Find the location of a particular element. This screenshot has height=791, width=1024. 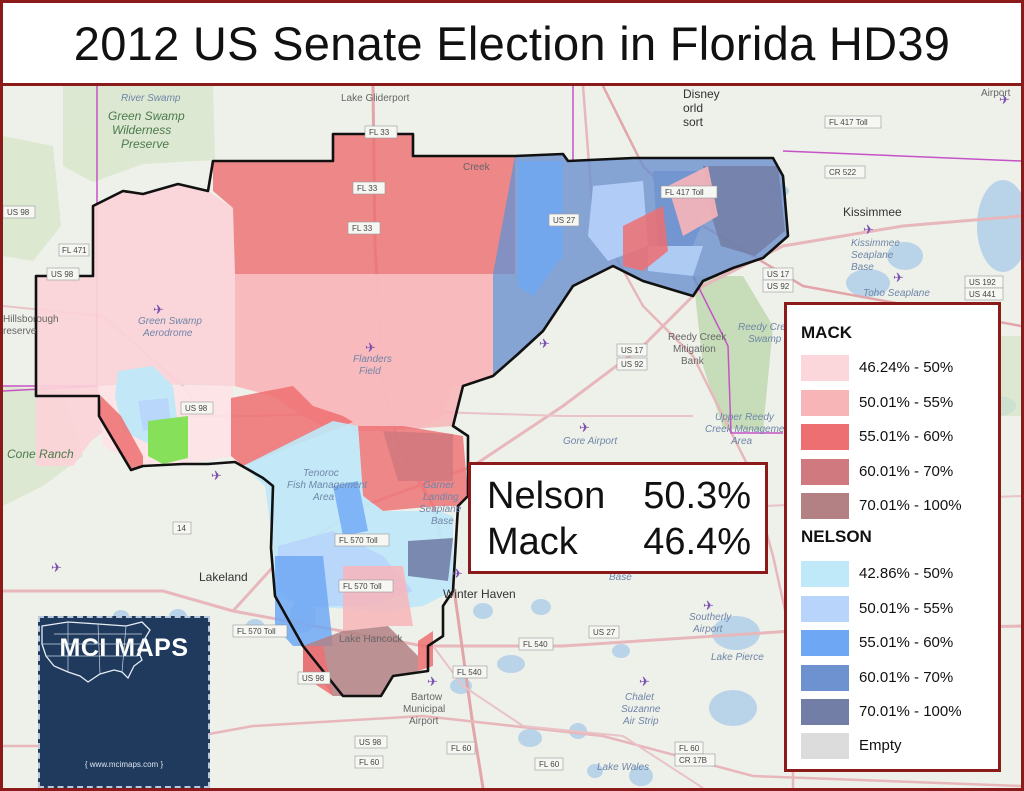

svg-text: FL 540 is located at coordinates (535, 644).